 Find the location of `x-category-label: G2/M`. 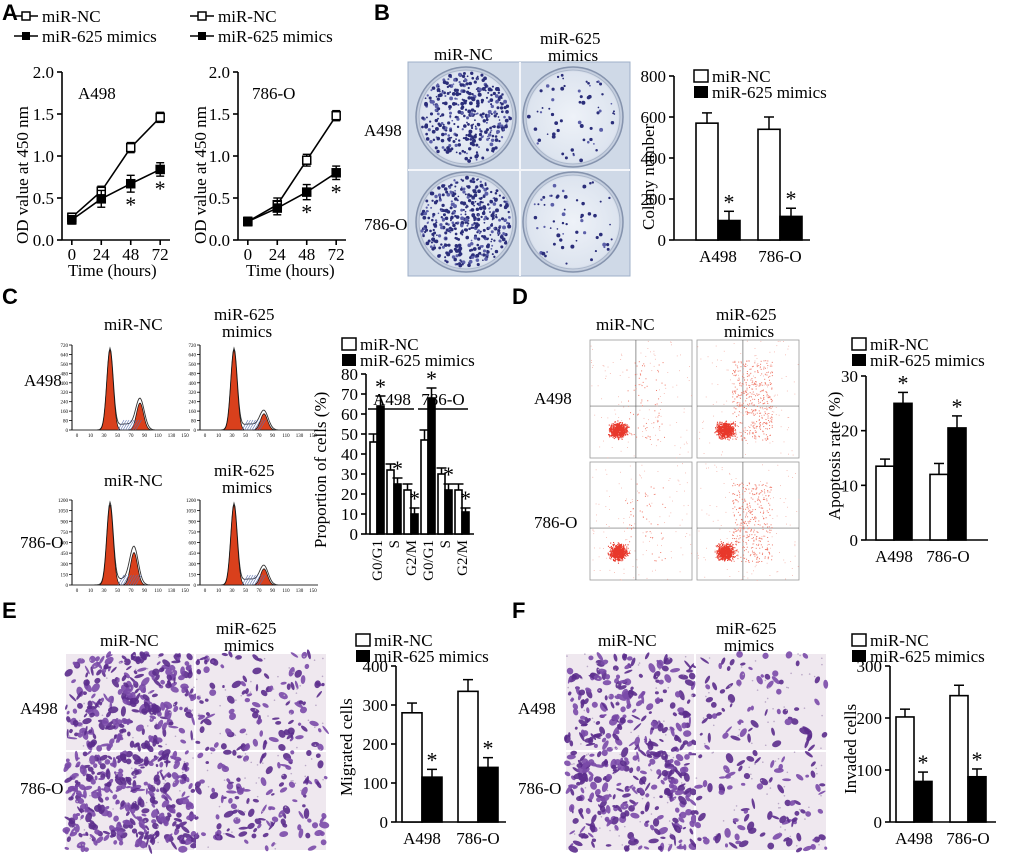

x-category-label: G2/M is located at coordinates (412, 558).